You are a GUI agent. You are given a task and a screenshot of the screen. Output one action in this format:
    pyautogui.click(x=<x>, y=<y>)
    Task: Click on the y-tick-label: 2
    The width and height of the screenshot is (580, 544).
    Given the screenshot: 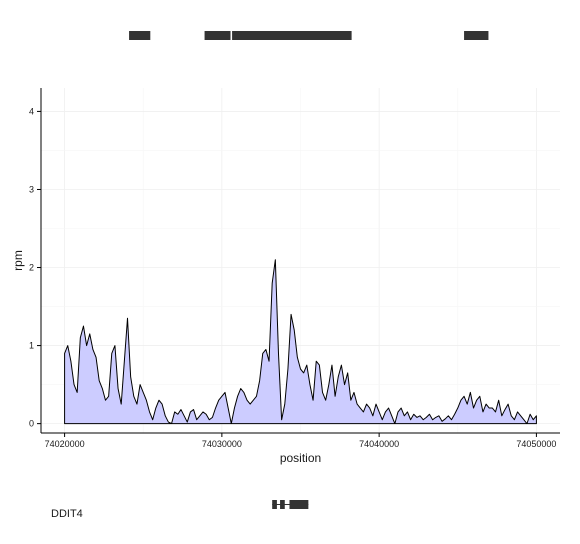 What is the action you would take?
    pyautogui.click(x=31, y=268)
    